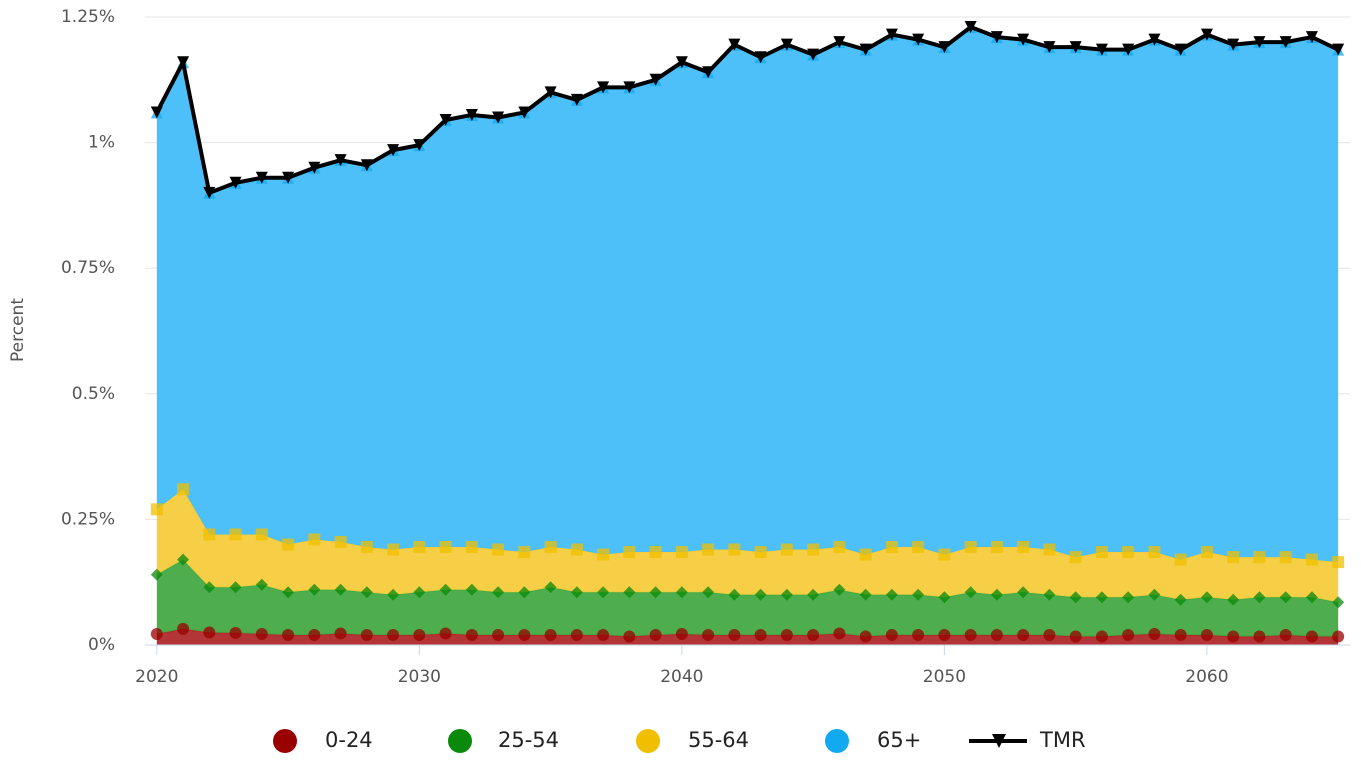 Image resolution: width=1361 pixels, height=763 pixels. What do you see at coordinates (101, 645) in the screenshot?
I see `y-tick-label: 0%` at bounding box center [101, 645].